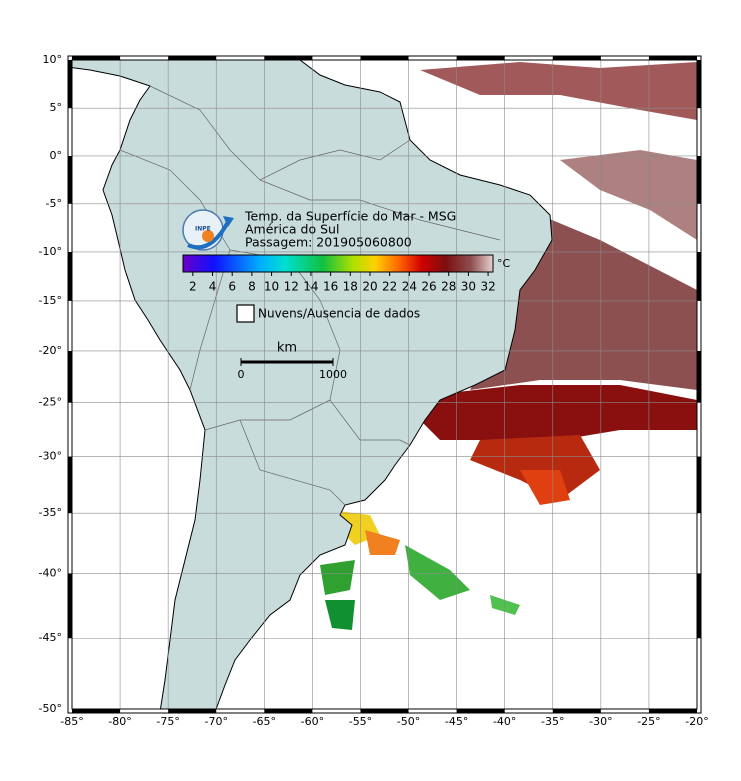  Describe the element at coordinates (350, 216) in the screenshot. I see `title: Temp. da Superfície do Mar - MSG` at that location.